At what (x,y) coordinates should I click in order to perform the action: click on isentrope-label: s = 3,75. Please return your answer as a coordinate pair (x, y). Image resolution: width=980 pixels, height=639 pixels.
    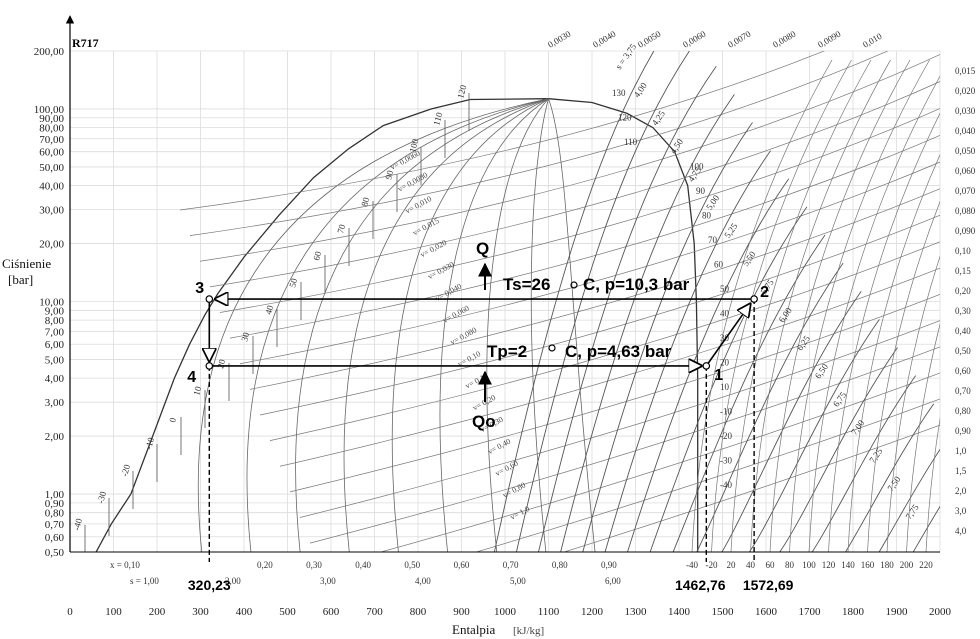
    Looking at the image, I should click on (625, 56).